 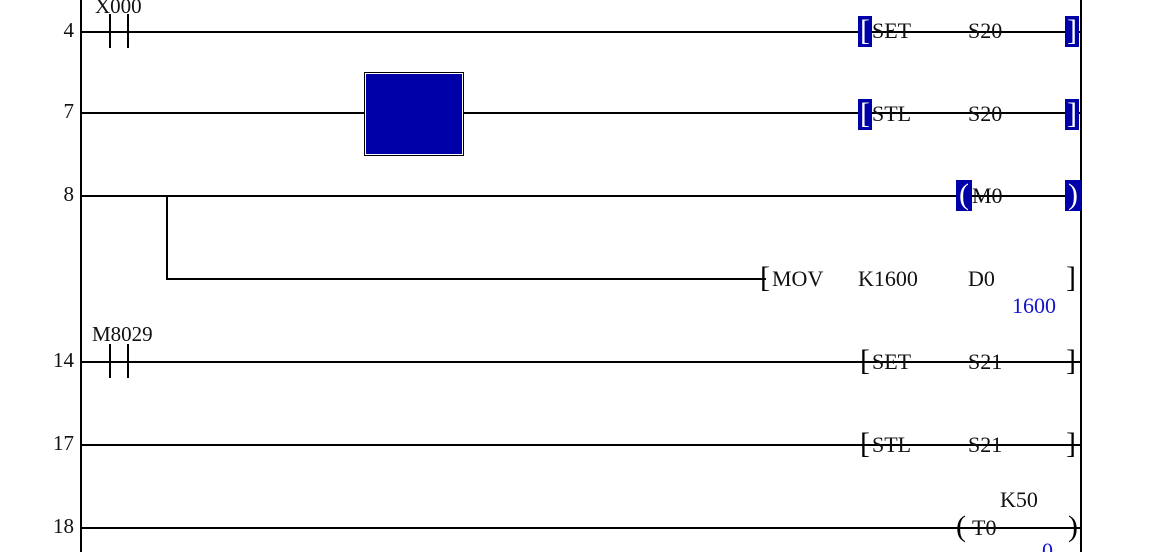 What do you see at coordinates (985, 444) in the screenshot?
I see `operand-s21-rung17: S21` at bounding box center [985, 444].